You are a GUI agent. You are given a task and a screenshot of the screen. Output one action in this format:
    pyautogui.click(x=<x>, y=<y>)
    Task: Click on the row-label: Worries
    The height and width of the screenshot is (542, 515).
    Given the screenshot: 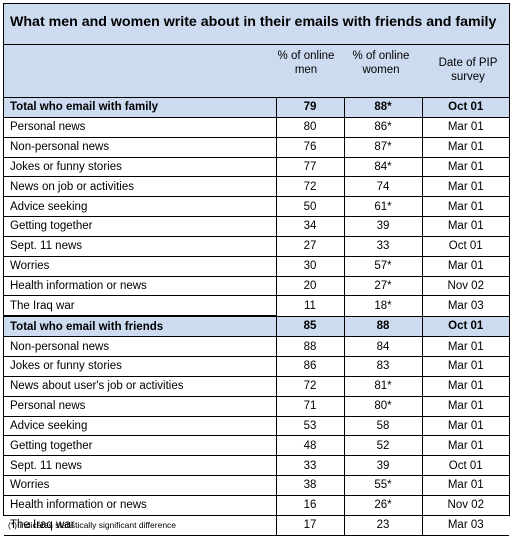 What is the action you would take?
    pyautogui.click(x=140, y=485)
    